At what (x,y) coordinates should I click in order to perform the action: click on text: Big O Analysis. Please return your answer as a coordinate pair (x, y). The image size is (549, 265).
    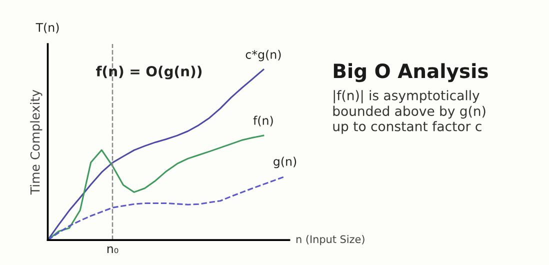
    Looking at the image, I should click on (411, 72).